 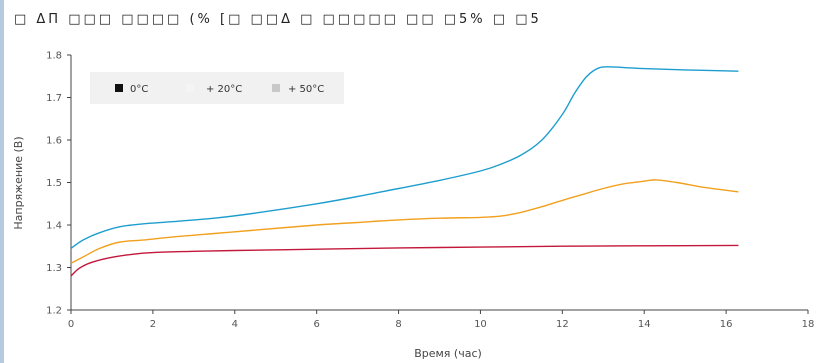 What do you see at coordinates (480, 324) in the screenshot?
I see `x-tick-label: 10` at bounding box center [480, 324].